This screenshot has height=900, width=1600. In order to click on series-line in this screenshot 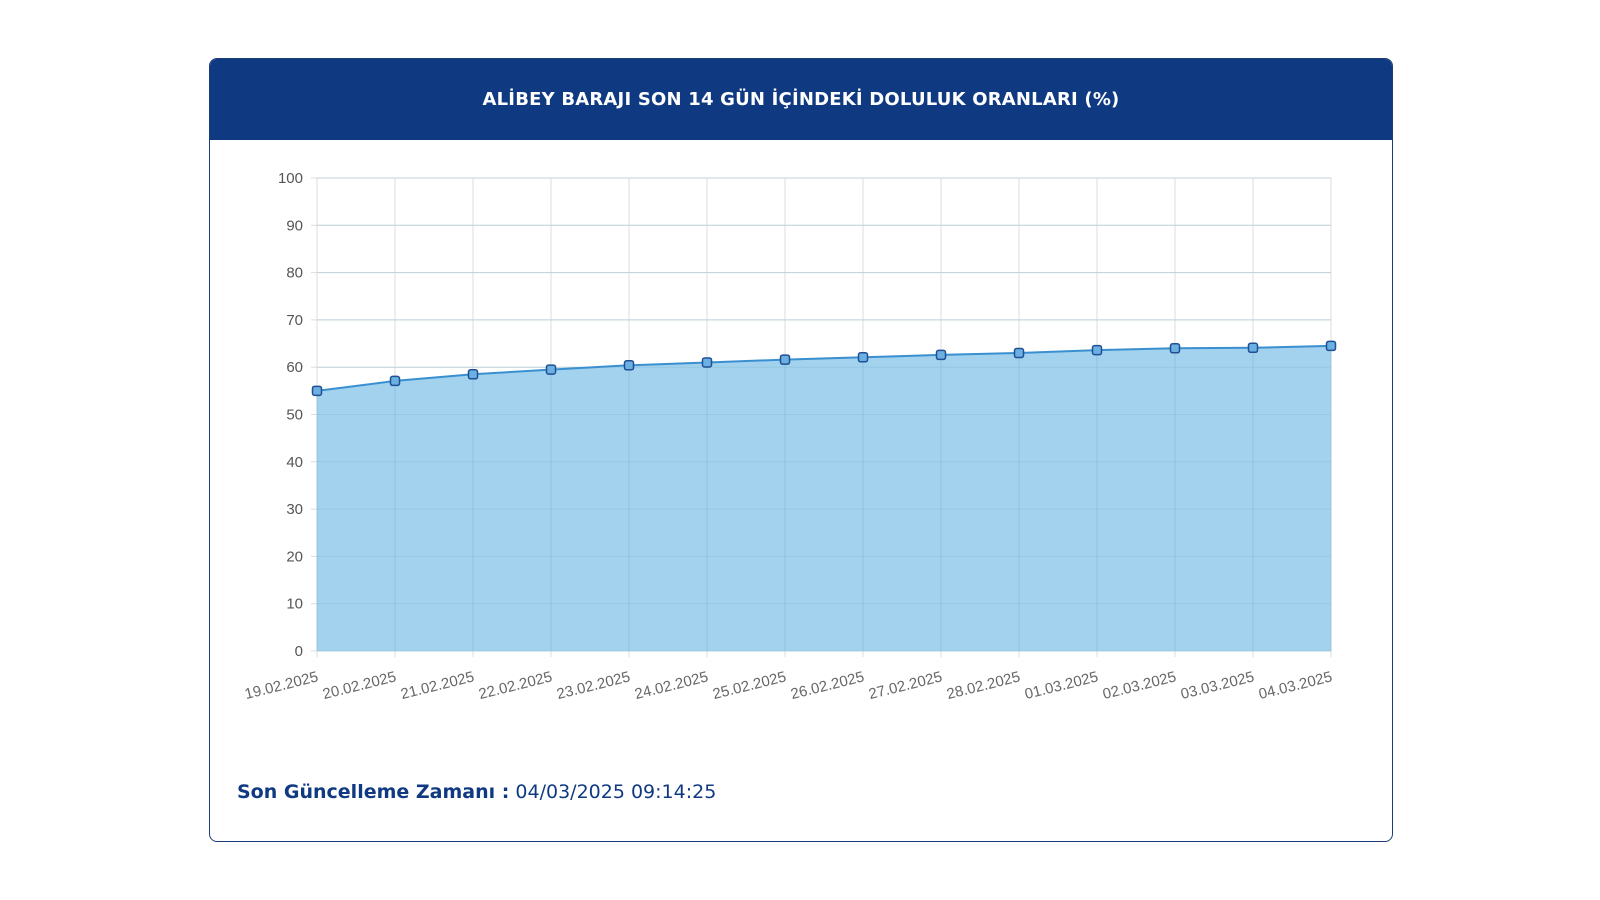, I will do `click(824, 368)`.